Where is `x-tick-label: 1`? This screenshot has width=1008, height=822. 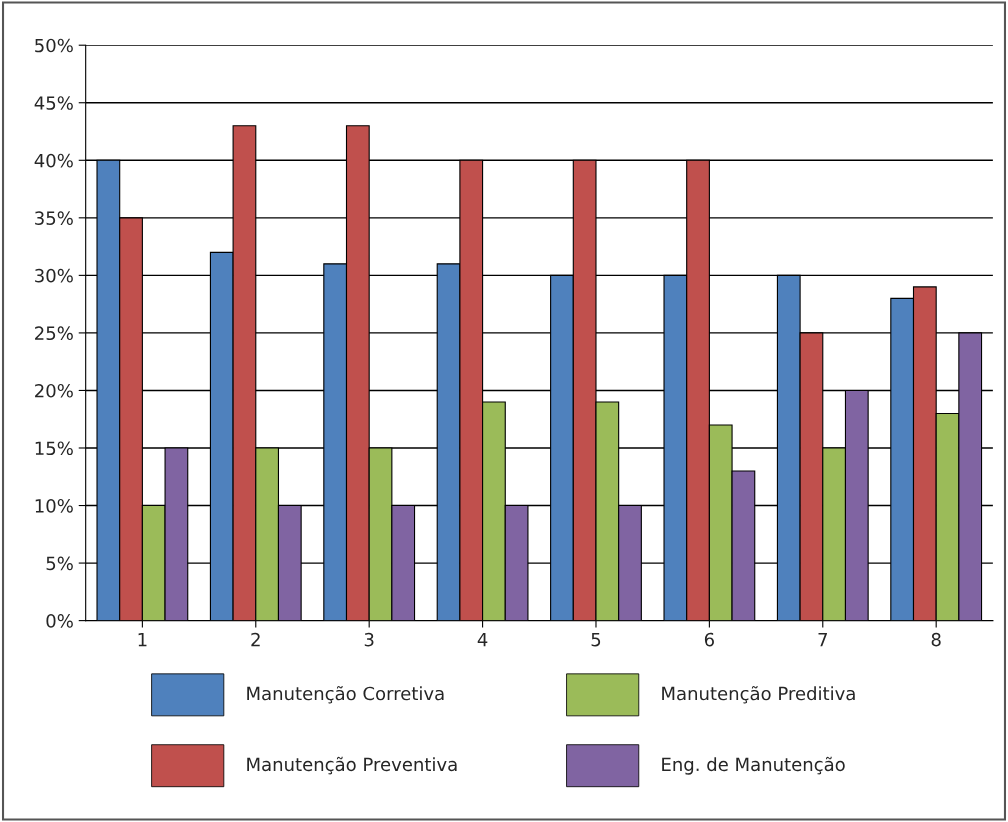 x-tick-label: 1 is located at coordinates (142, 639).